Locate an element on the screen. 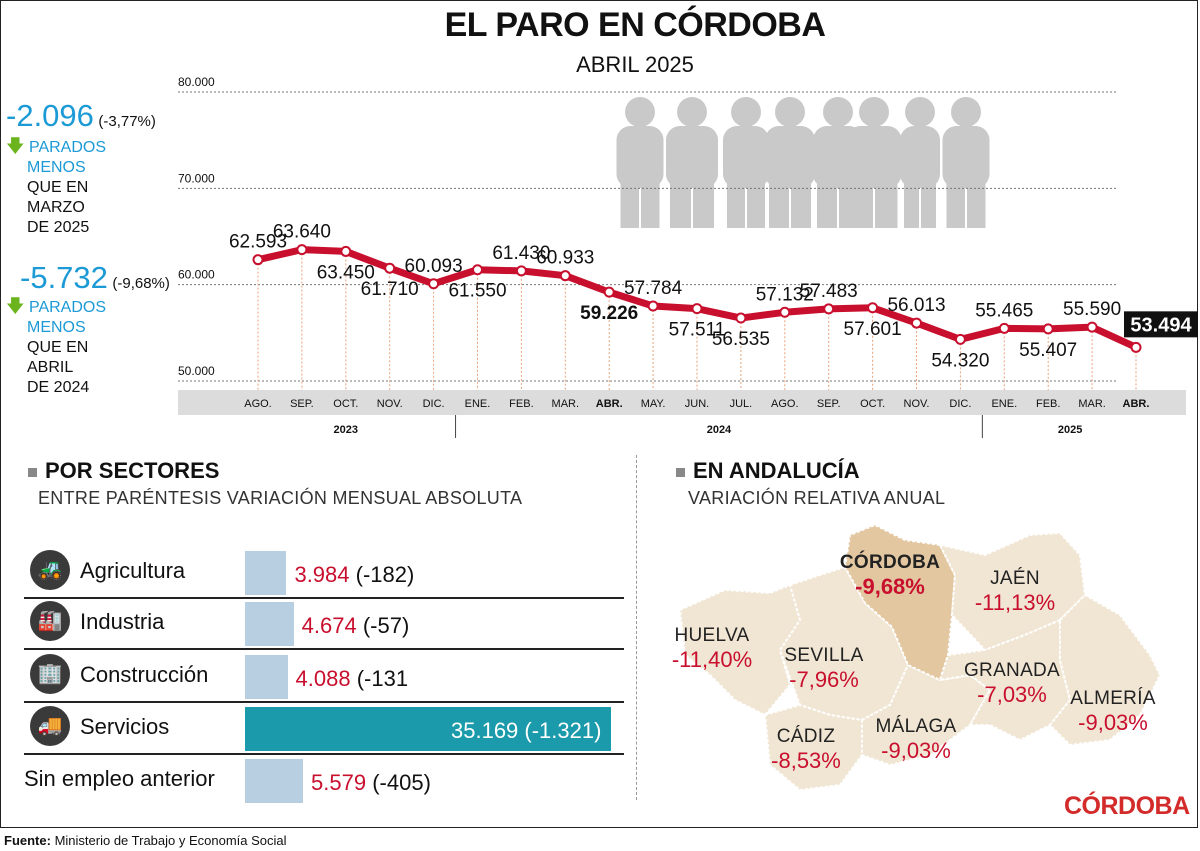 This screenshot has width=1200, height=851. sector-value-number: 3.984 is located at coordinates (322, 574).